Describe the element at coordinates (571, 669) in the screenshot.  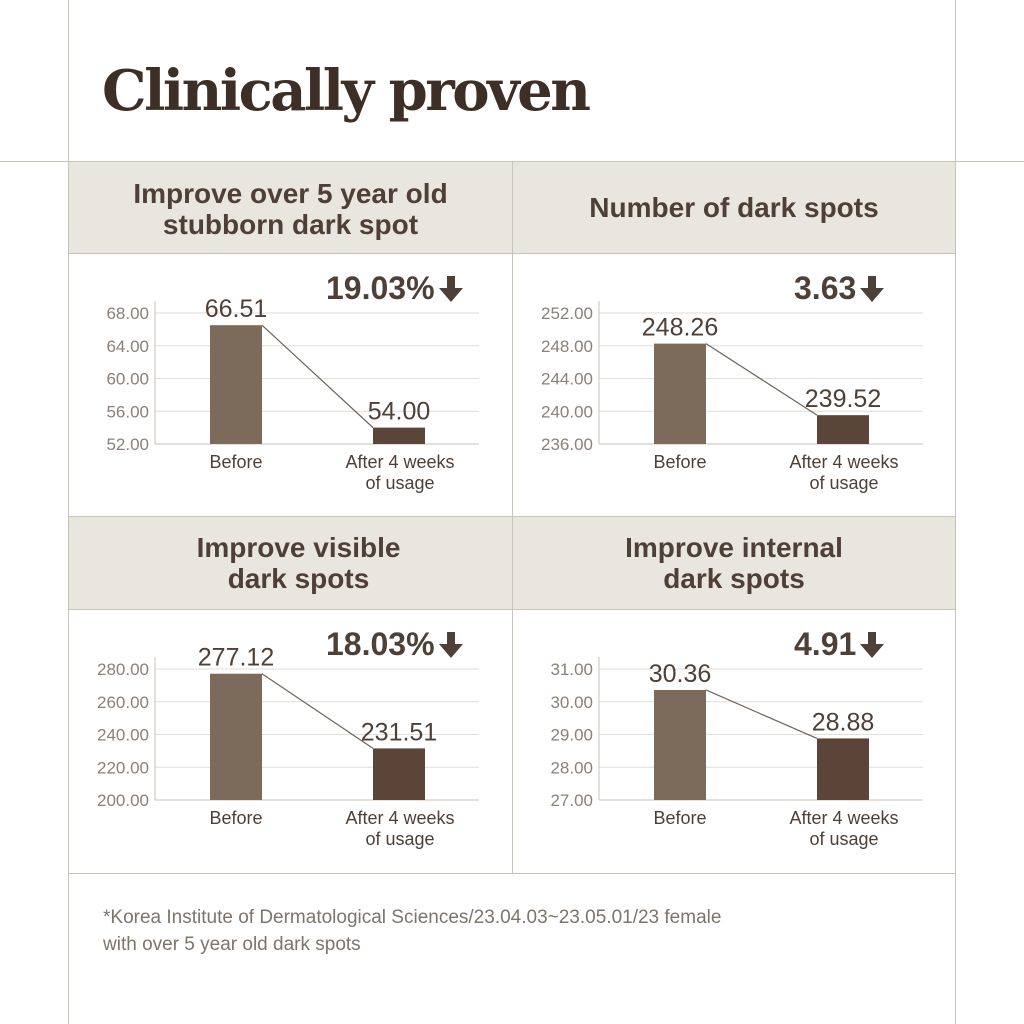
I see `y-tick-label: 31.00` at that location.